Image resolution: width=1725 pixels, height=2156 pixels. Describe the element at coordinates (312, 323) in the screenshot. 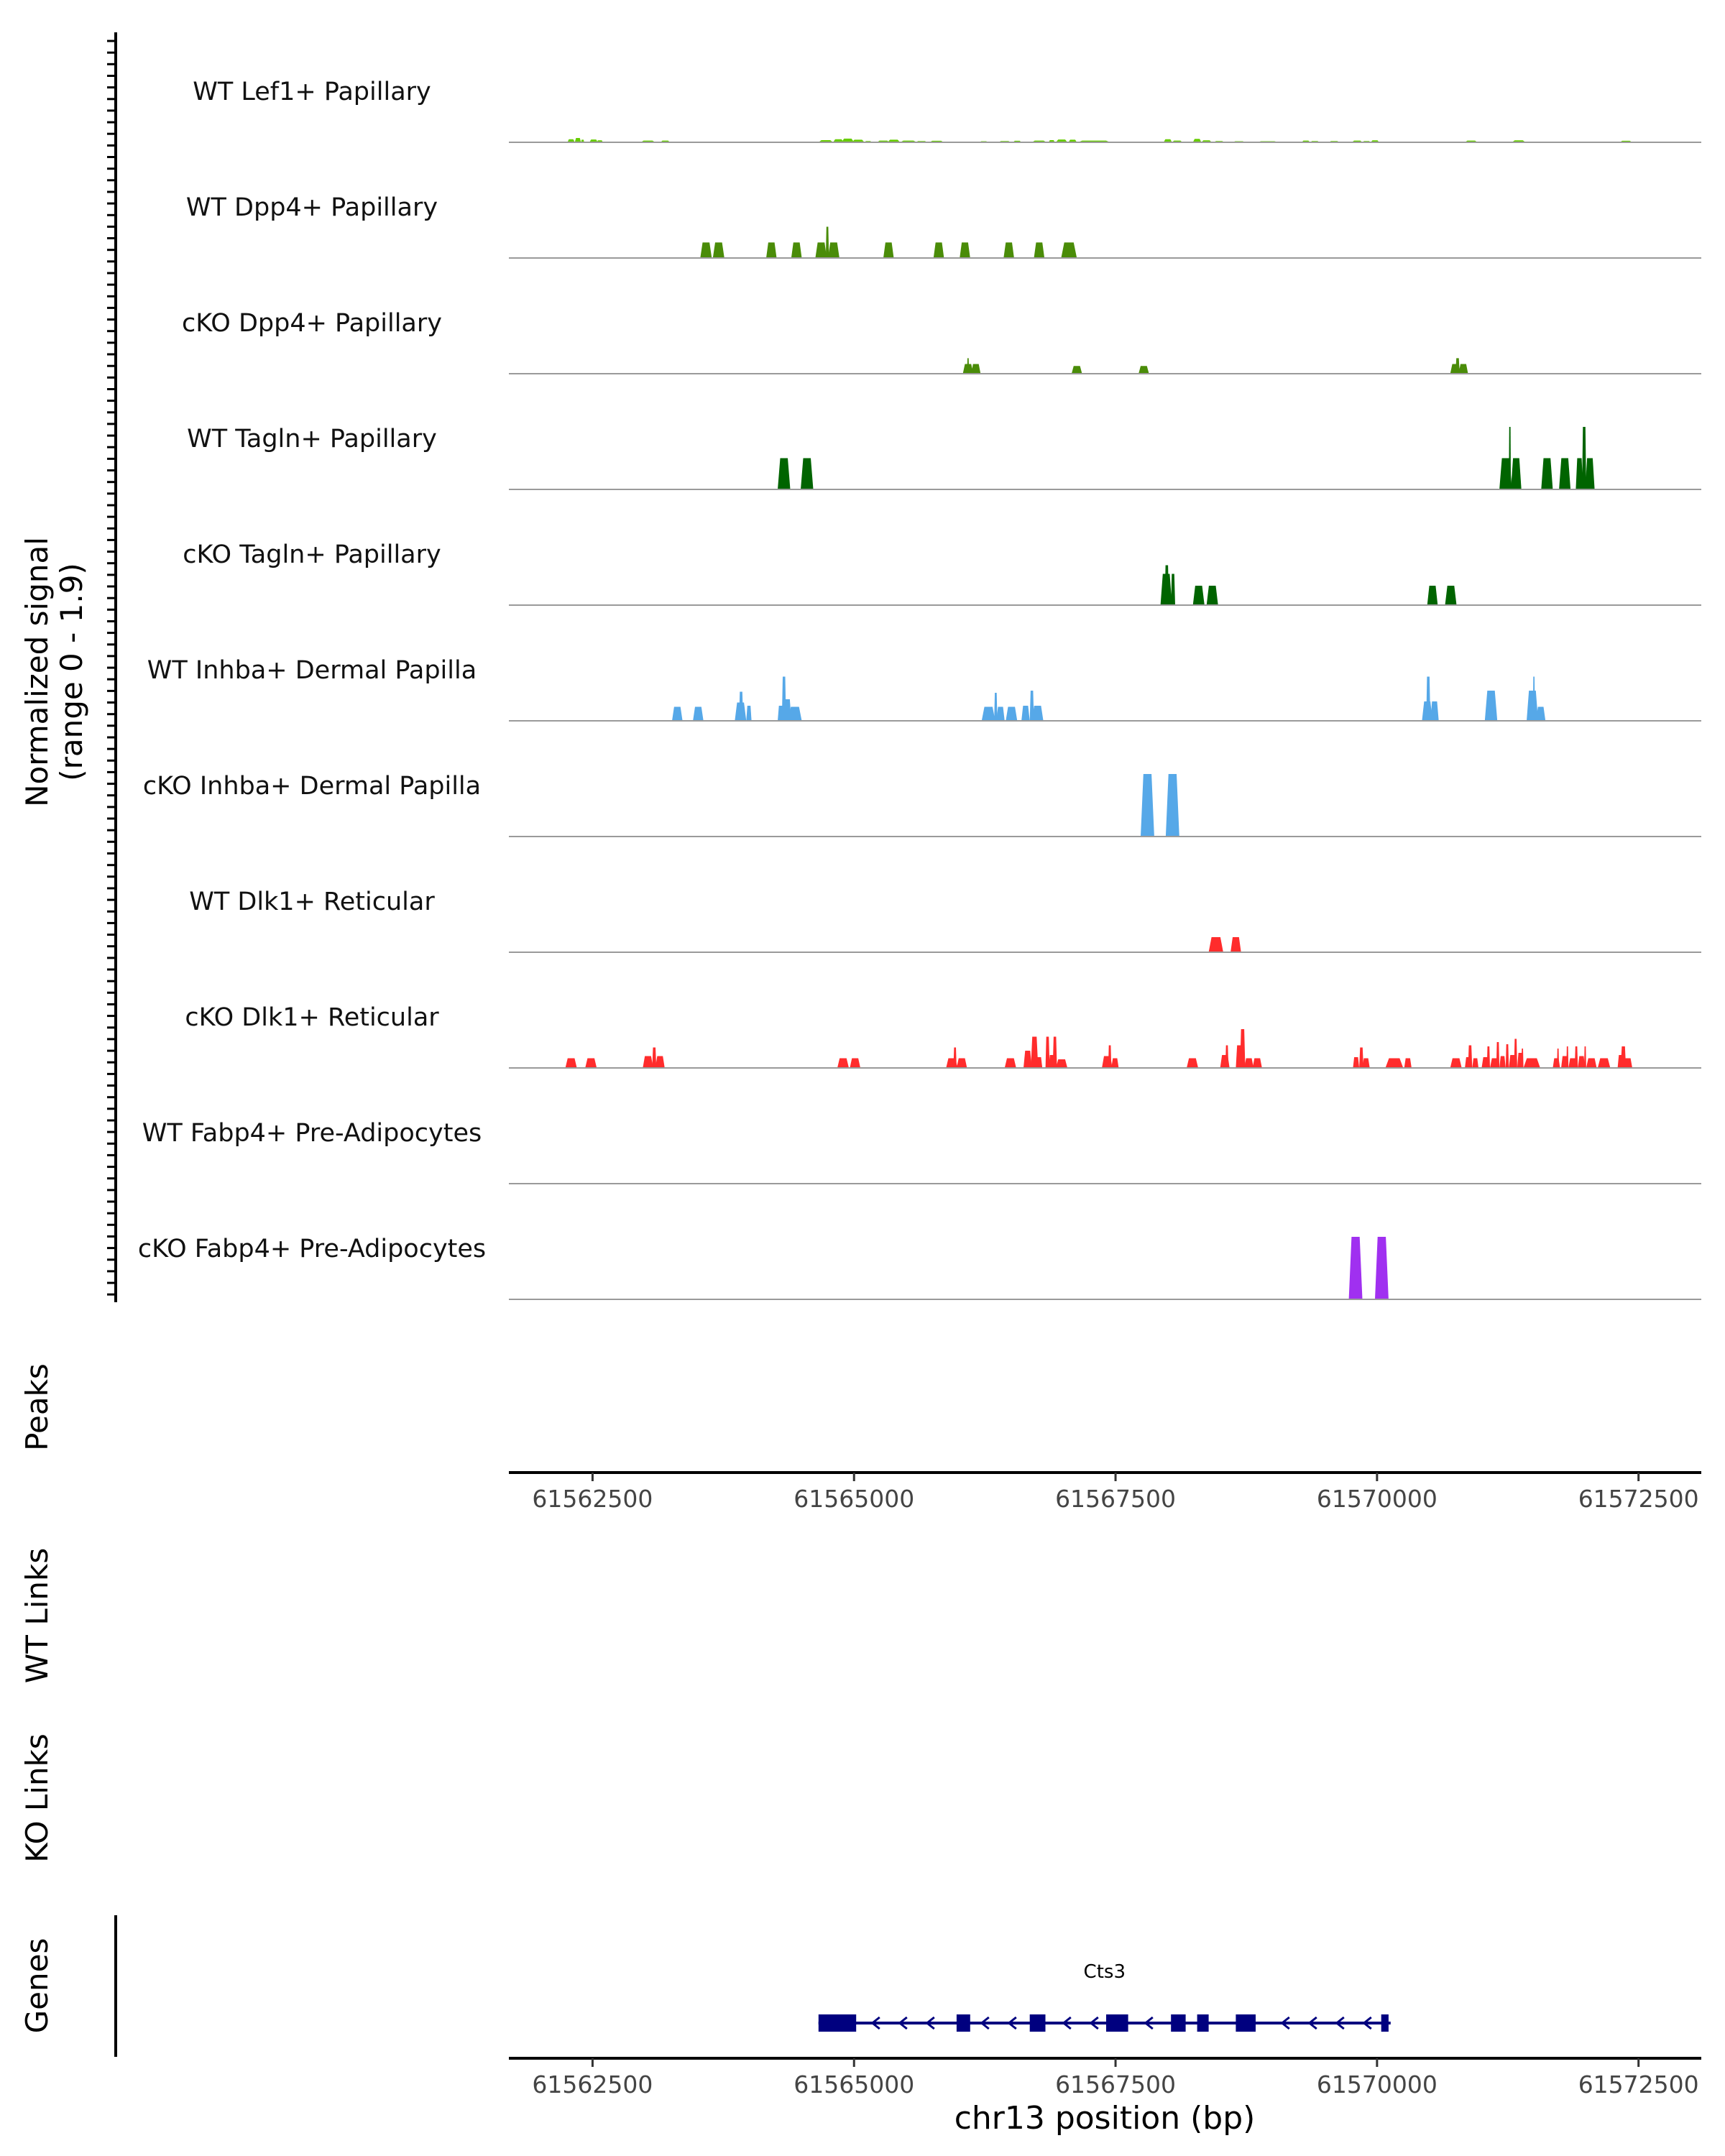

I see `track-label: cKO Dpp4+ Papillary` at that location.